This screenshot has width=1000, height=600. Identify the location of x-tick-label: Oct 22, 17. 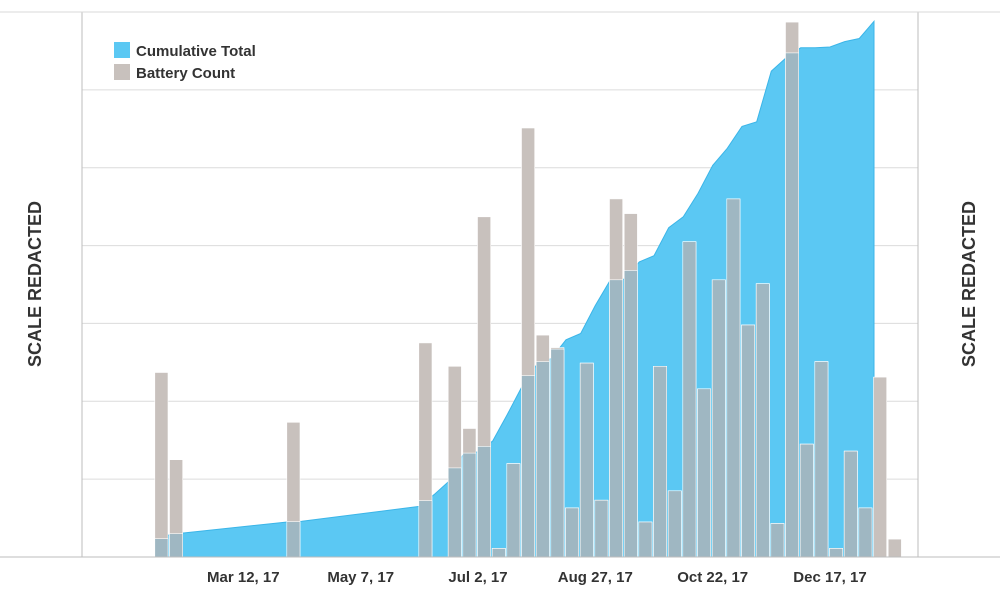
(712, 577).